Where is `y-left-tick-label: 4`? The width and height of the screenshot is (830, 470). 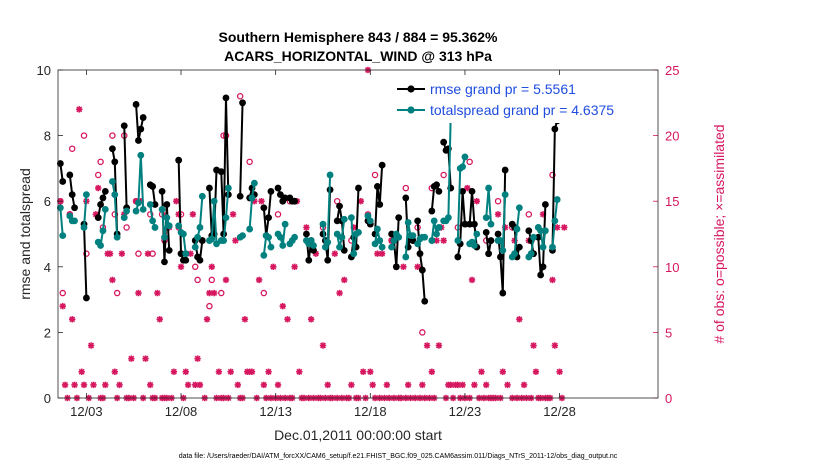
y-left-tick-label: 4 is located at coordinates (47, 267).